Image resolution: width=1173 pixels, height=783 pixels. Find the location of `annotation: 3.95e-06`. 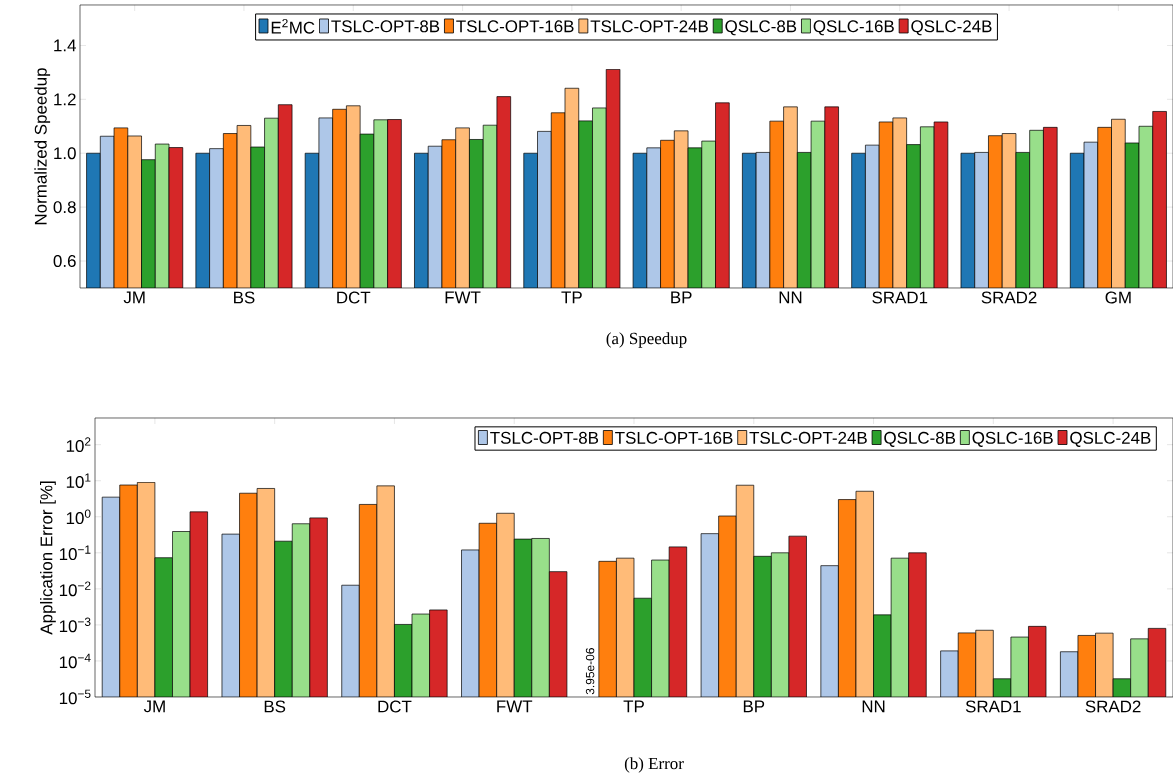

annotation: 3.95e-06 is located at coordinates (590, 671).